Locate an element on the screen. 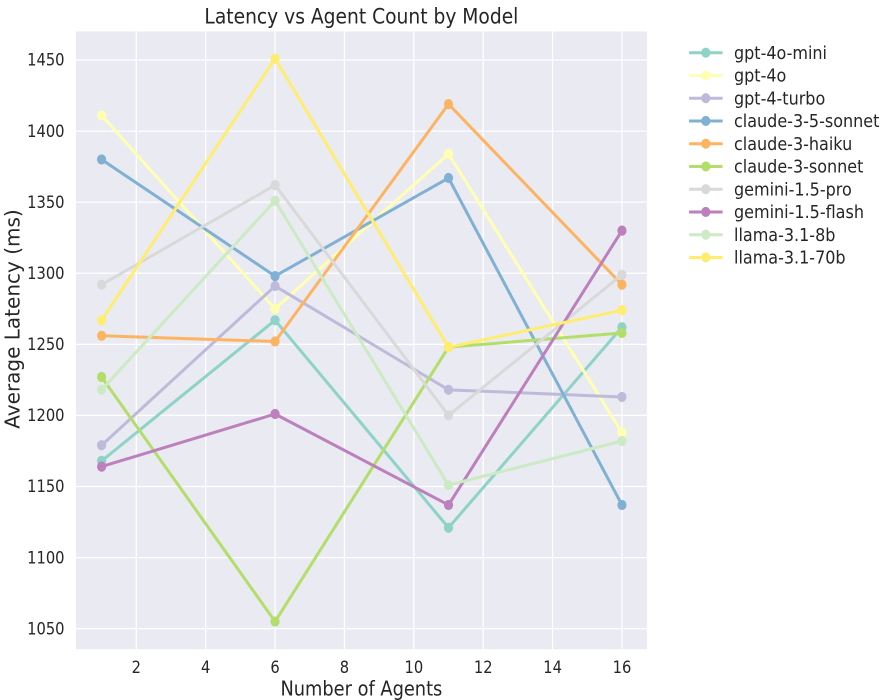 The height and width of the screenshot is (700, 887). legend-item-claude-3-5-sonnet: claude-3-5-sonnet is located at coordinates (784, 121).